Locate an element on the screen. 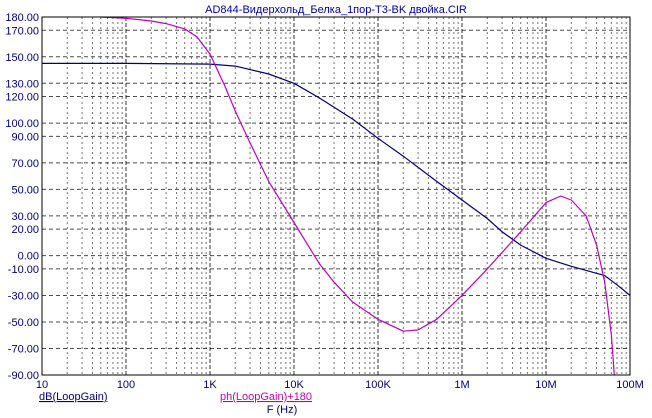 This screenshot has width=652, height=418. x-axis-label: F (Hz) is located at coordinates (282, 410).